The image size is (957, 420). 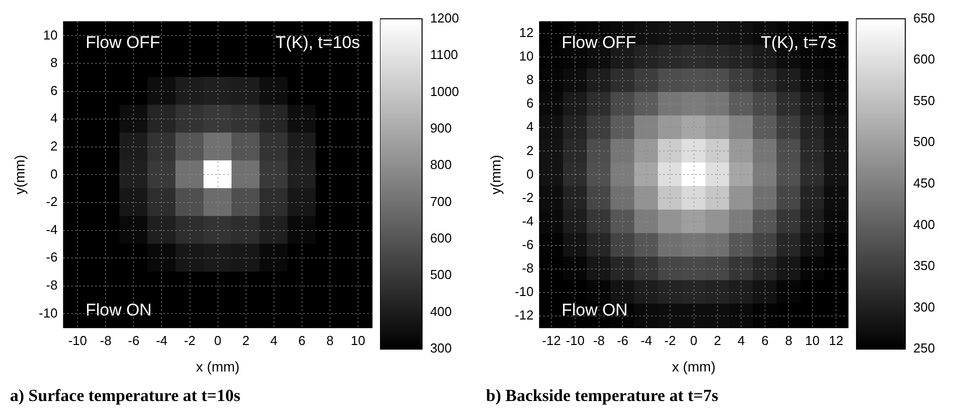 I want to click on x-tick-label: -12, so click(x=551, y=340).